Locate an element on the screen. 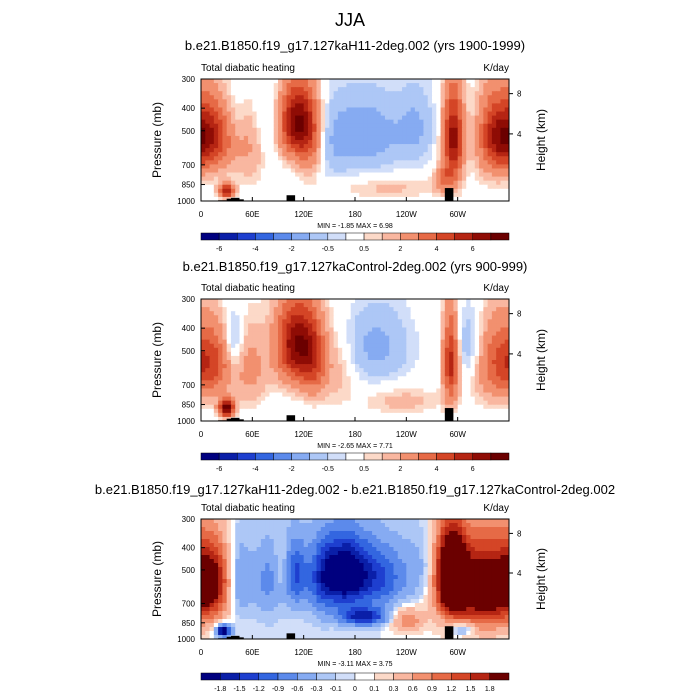 The image size is (700, 700). colorbar-label: 6 is located at coordinates (473, 249).